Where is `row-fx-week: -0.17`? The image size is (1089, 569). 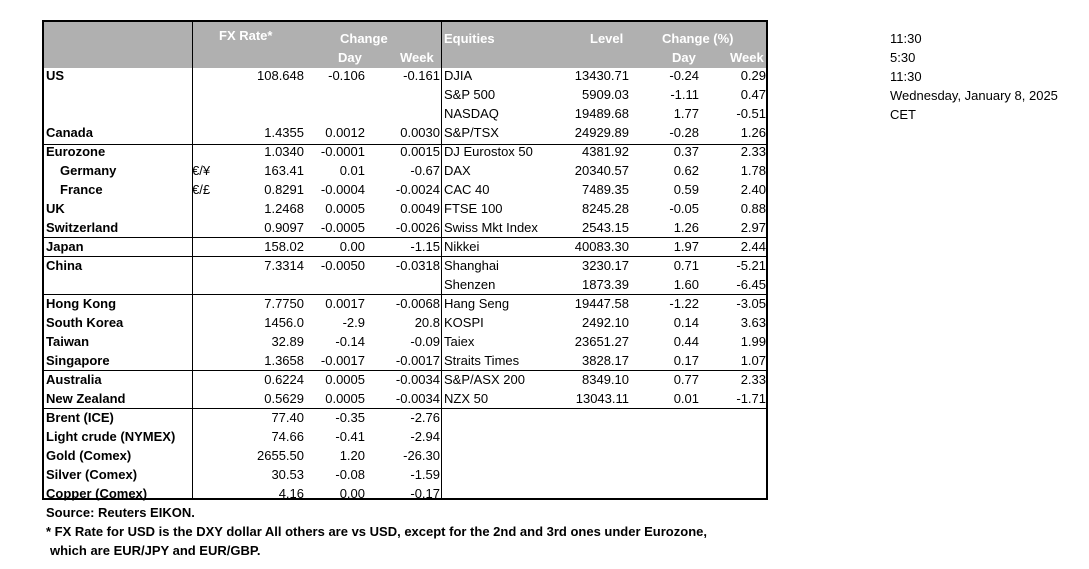 row-fx-week: -0.17 is located at coordinates (425, 493).